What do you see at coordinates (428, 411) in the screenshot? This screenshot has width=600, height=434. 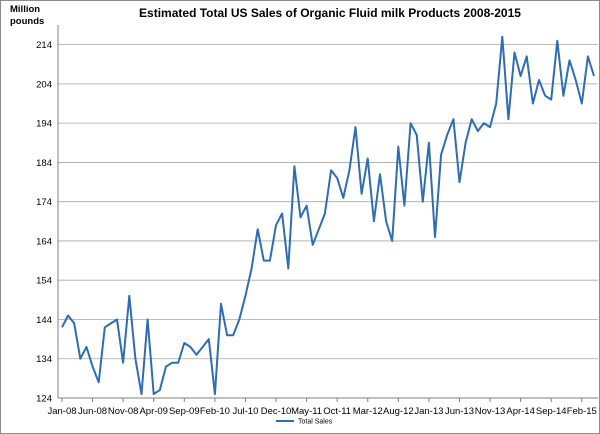 I see `x-tick-label-Jan-13: Jan-13` at bounding box center [428, 411].